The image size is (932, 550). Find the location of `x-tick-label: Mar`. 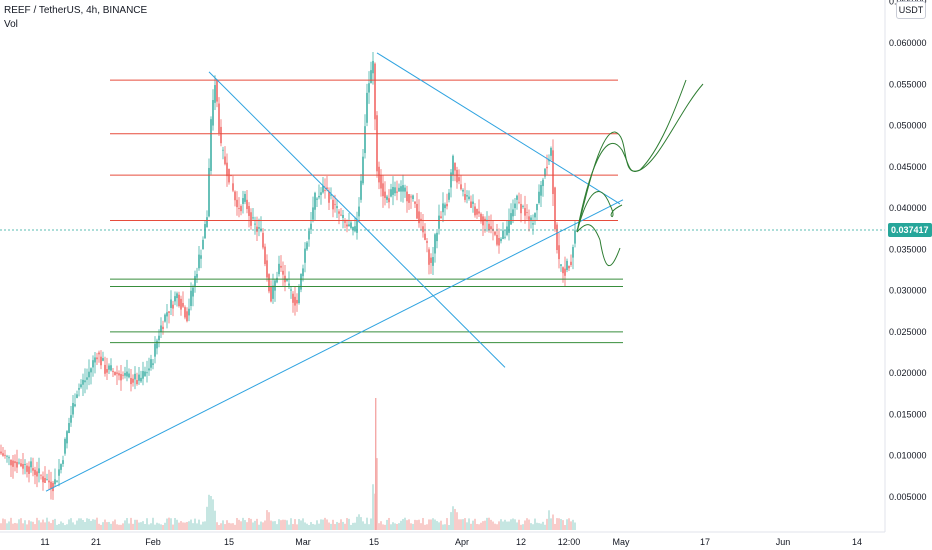

x-tick-label: Mar is located at coordinates (303, 542).